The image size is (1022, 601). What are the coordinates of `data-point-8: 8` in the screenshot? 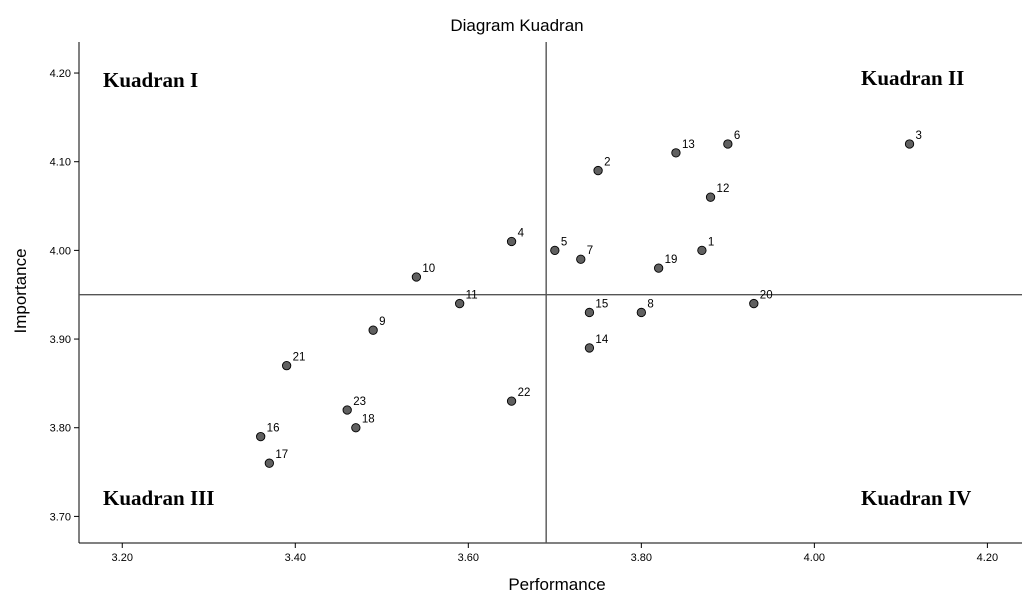 It's located at (645, 308).